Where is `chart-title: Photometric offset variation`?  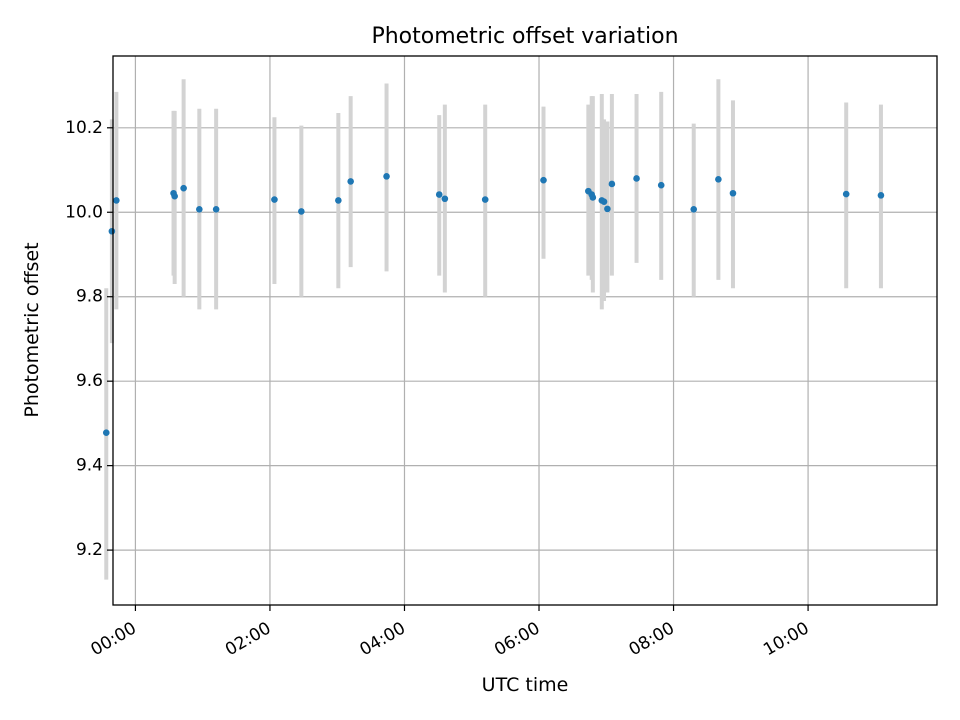
chart-title: Photometric offset variation is located at coordinates (524, 36).